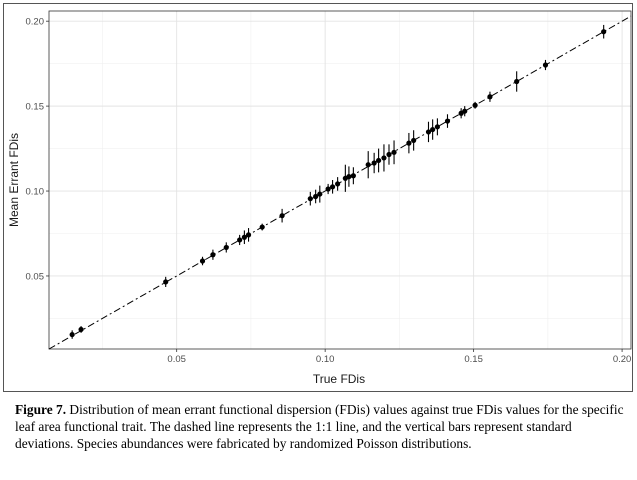 This screenshot has width=637, height=480. What do you see at coordinates (399, 357) in the screenshot?
I see `x-ticks: 0.05 0.10 0.15 0.20` at bounding box center [399, 357].